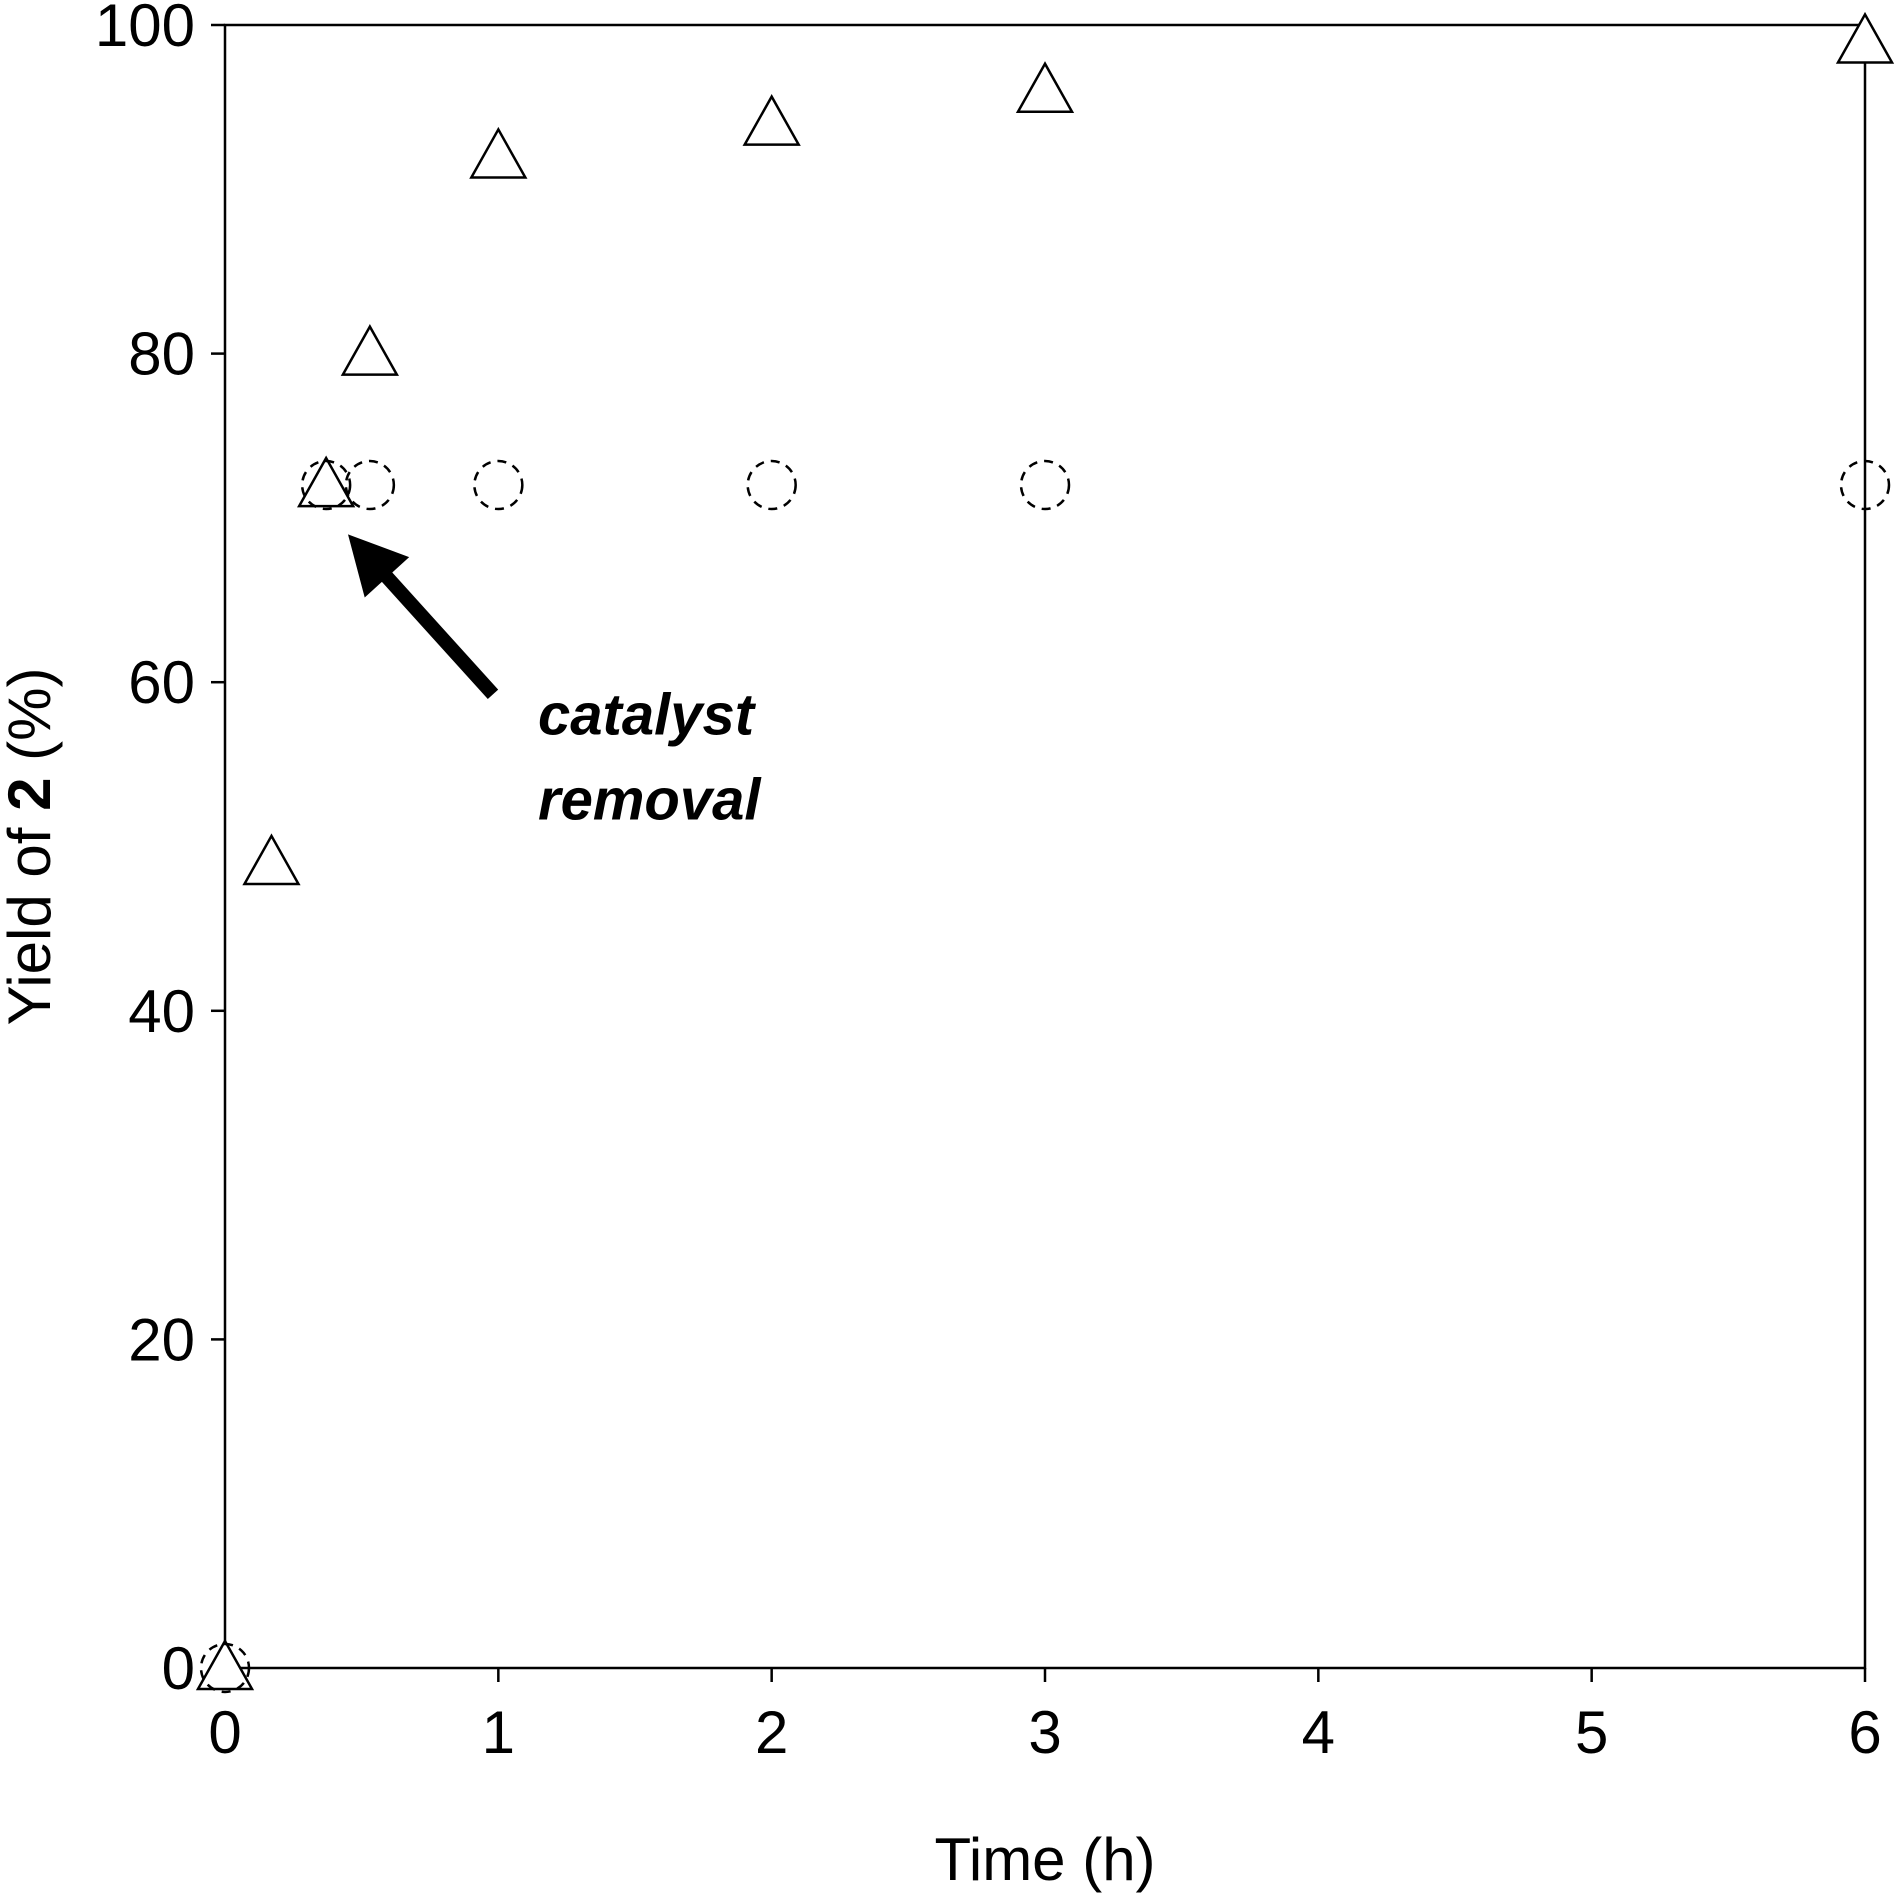  I want to click on y-tick-label: 100, so click(145, 29).